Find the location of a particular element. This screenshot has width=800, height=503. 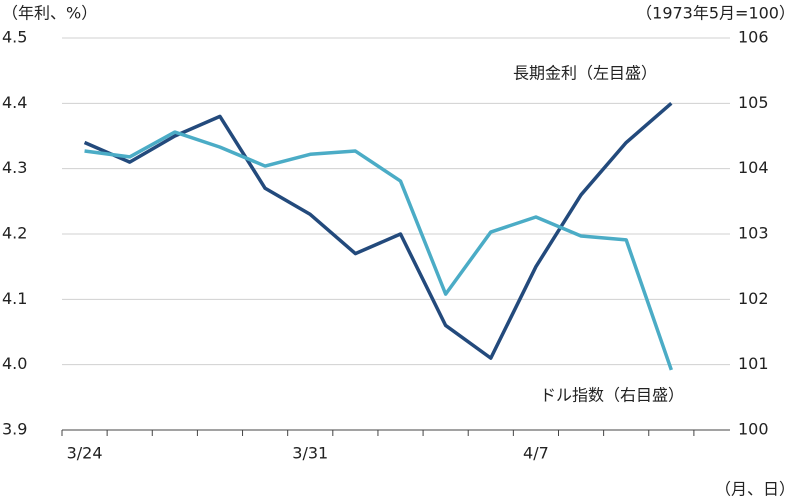

y2-tick-label: 102 is located at coordinates (753, 298).